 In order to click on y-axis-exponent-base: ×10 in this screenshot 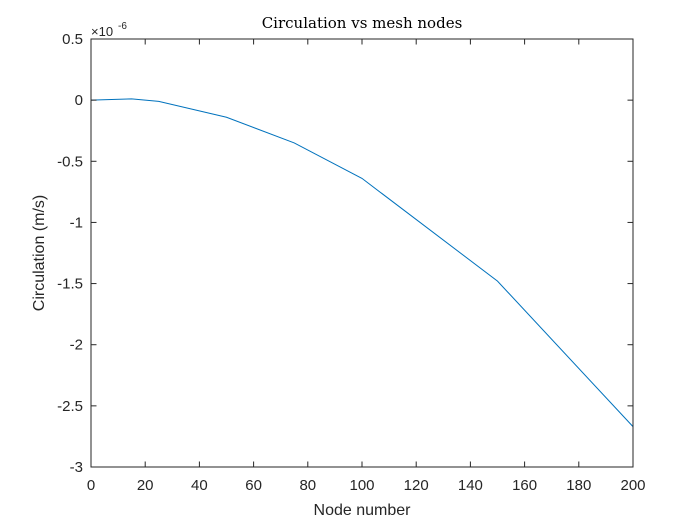, I will do `click(102, 31)`.